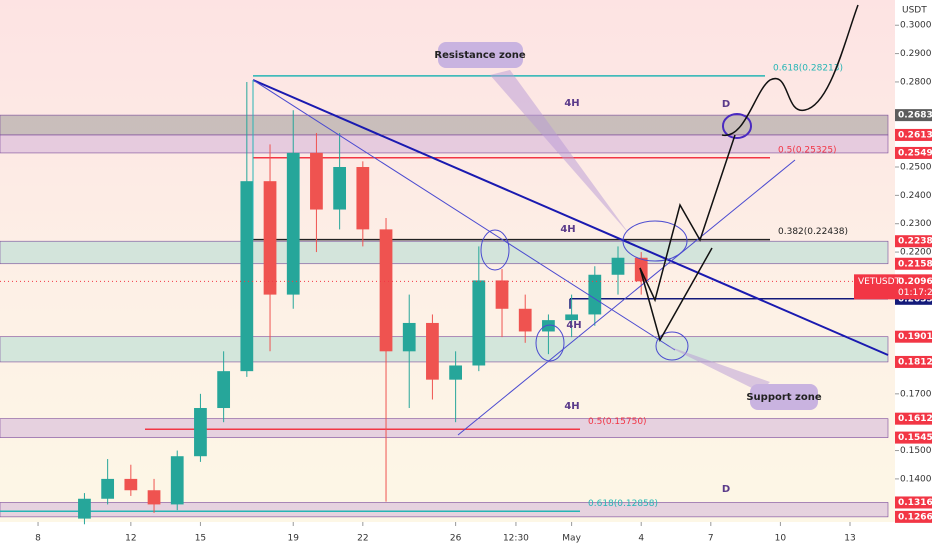 This screenshot has height=550, width=932. Describe the element at coordinates (879, 282) in the screenshot. I see `symbol: VETUSDT` at that location.